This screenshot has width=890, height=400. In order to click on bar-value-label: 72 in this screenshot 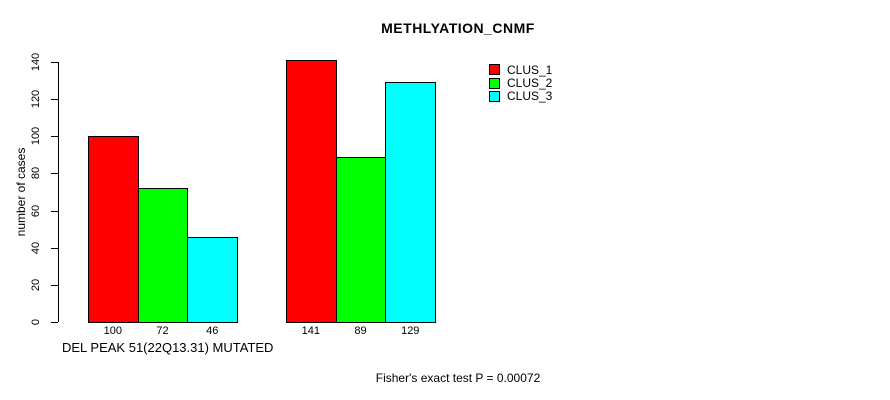, I will do `click(162, 331)`.